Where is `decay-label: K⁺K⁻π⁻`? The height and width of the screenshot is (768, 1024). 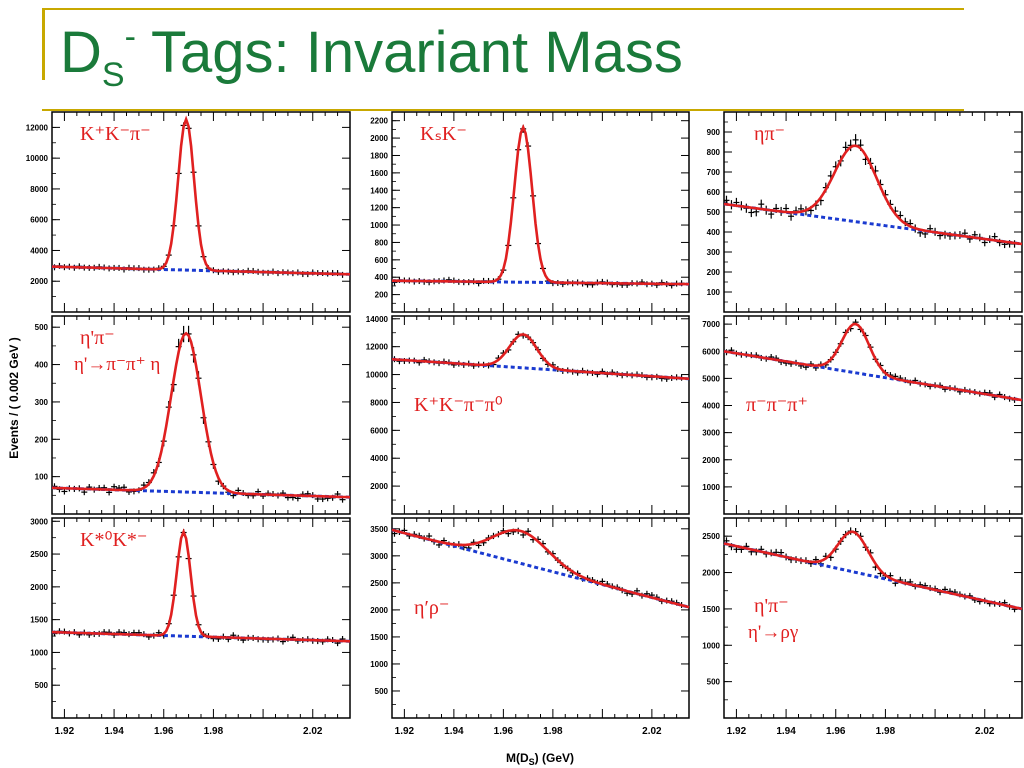
decay-label: K⁺K⁻π⁻ is located at coordinates (115, 134).